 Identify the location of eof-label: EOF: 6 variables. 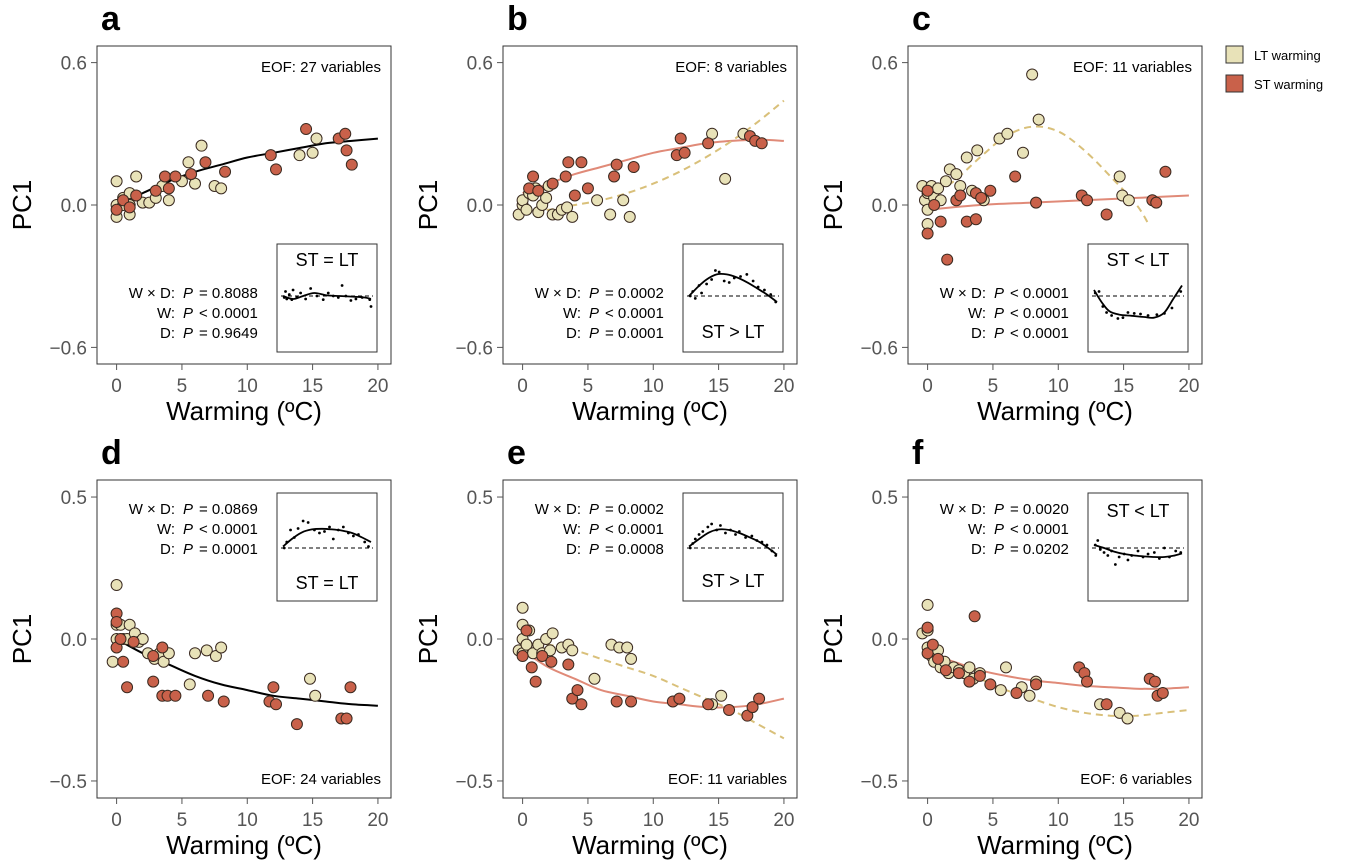
(1136, 779).